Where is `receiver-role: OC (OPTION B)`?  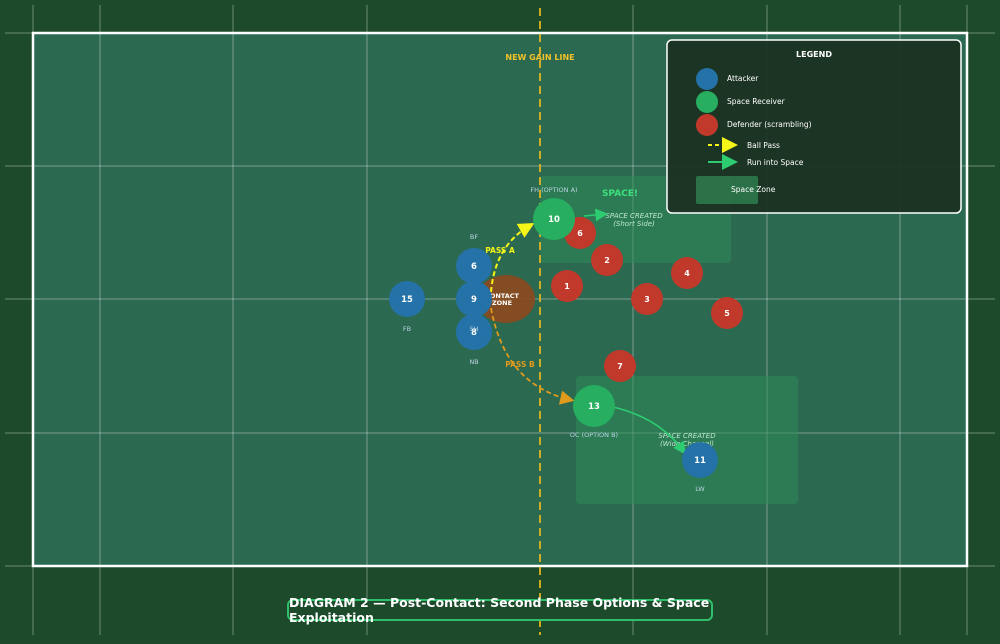 receiver-role: OC (OPTION B) is located at coordinates (594, 435).